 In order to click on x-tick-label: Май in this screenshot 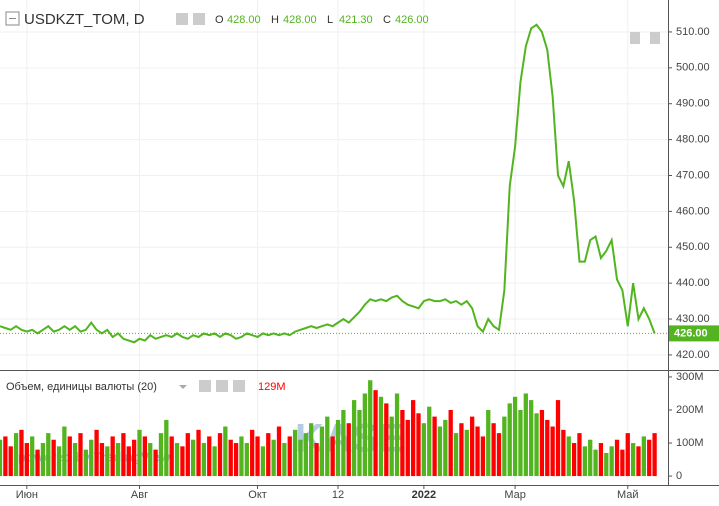, I will do `click(628, 495)`.